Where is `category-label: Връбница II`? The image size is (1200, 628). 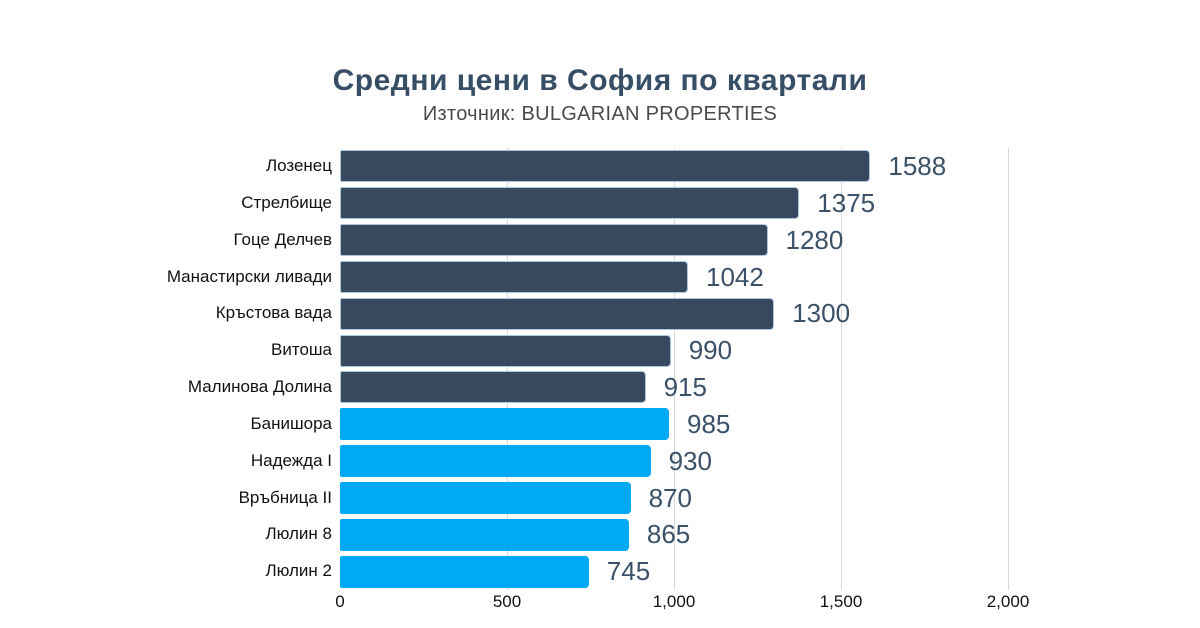
category-label: Връбница II is located at coordinates (285, 497).